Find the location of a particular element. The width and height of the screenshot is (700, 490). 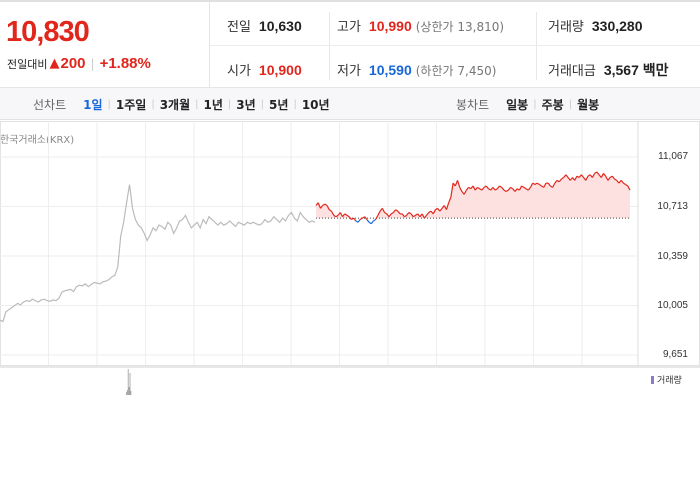

prev-close-label: 전일 is located at coordinates (239, 27).